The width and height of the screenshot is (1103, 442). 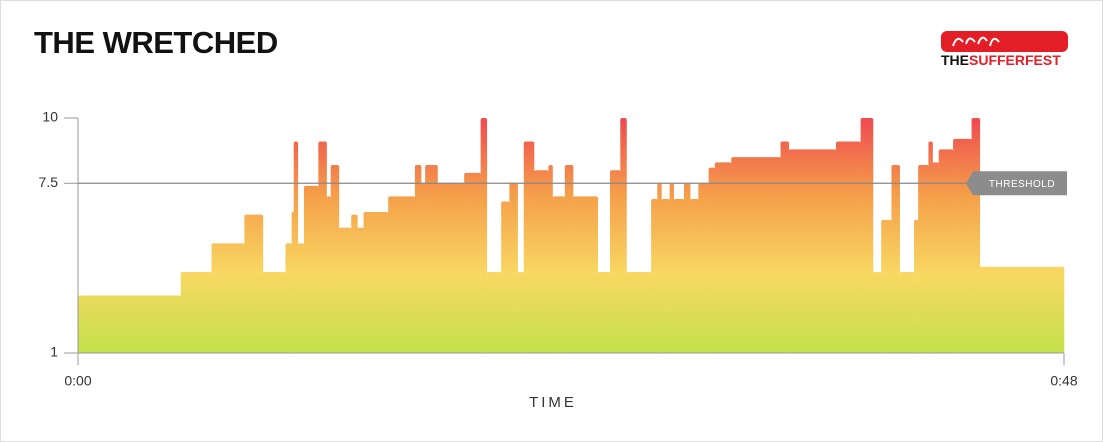 I want to click on logo-name: SUFFERFEST, so click(x=1015, y=60).